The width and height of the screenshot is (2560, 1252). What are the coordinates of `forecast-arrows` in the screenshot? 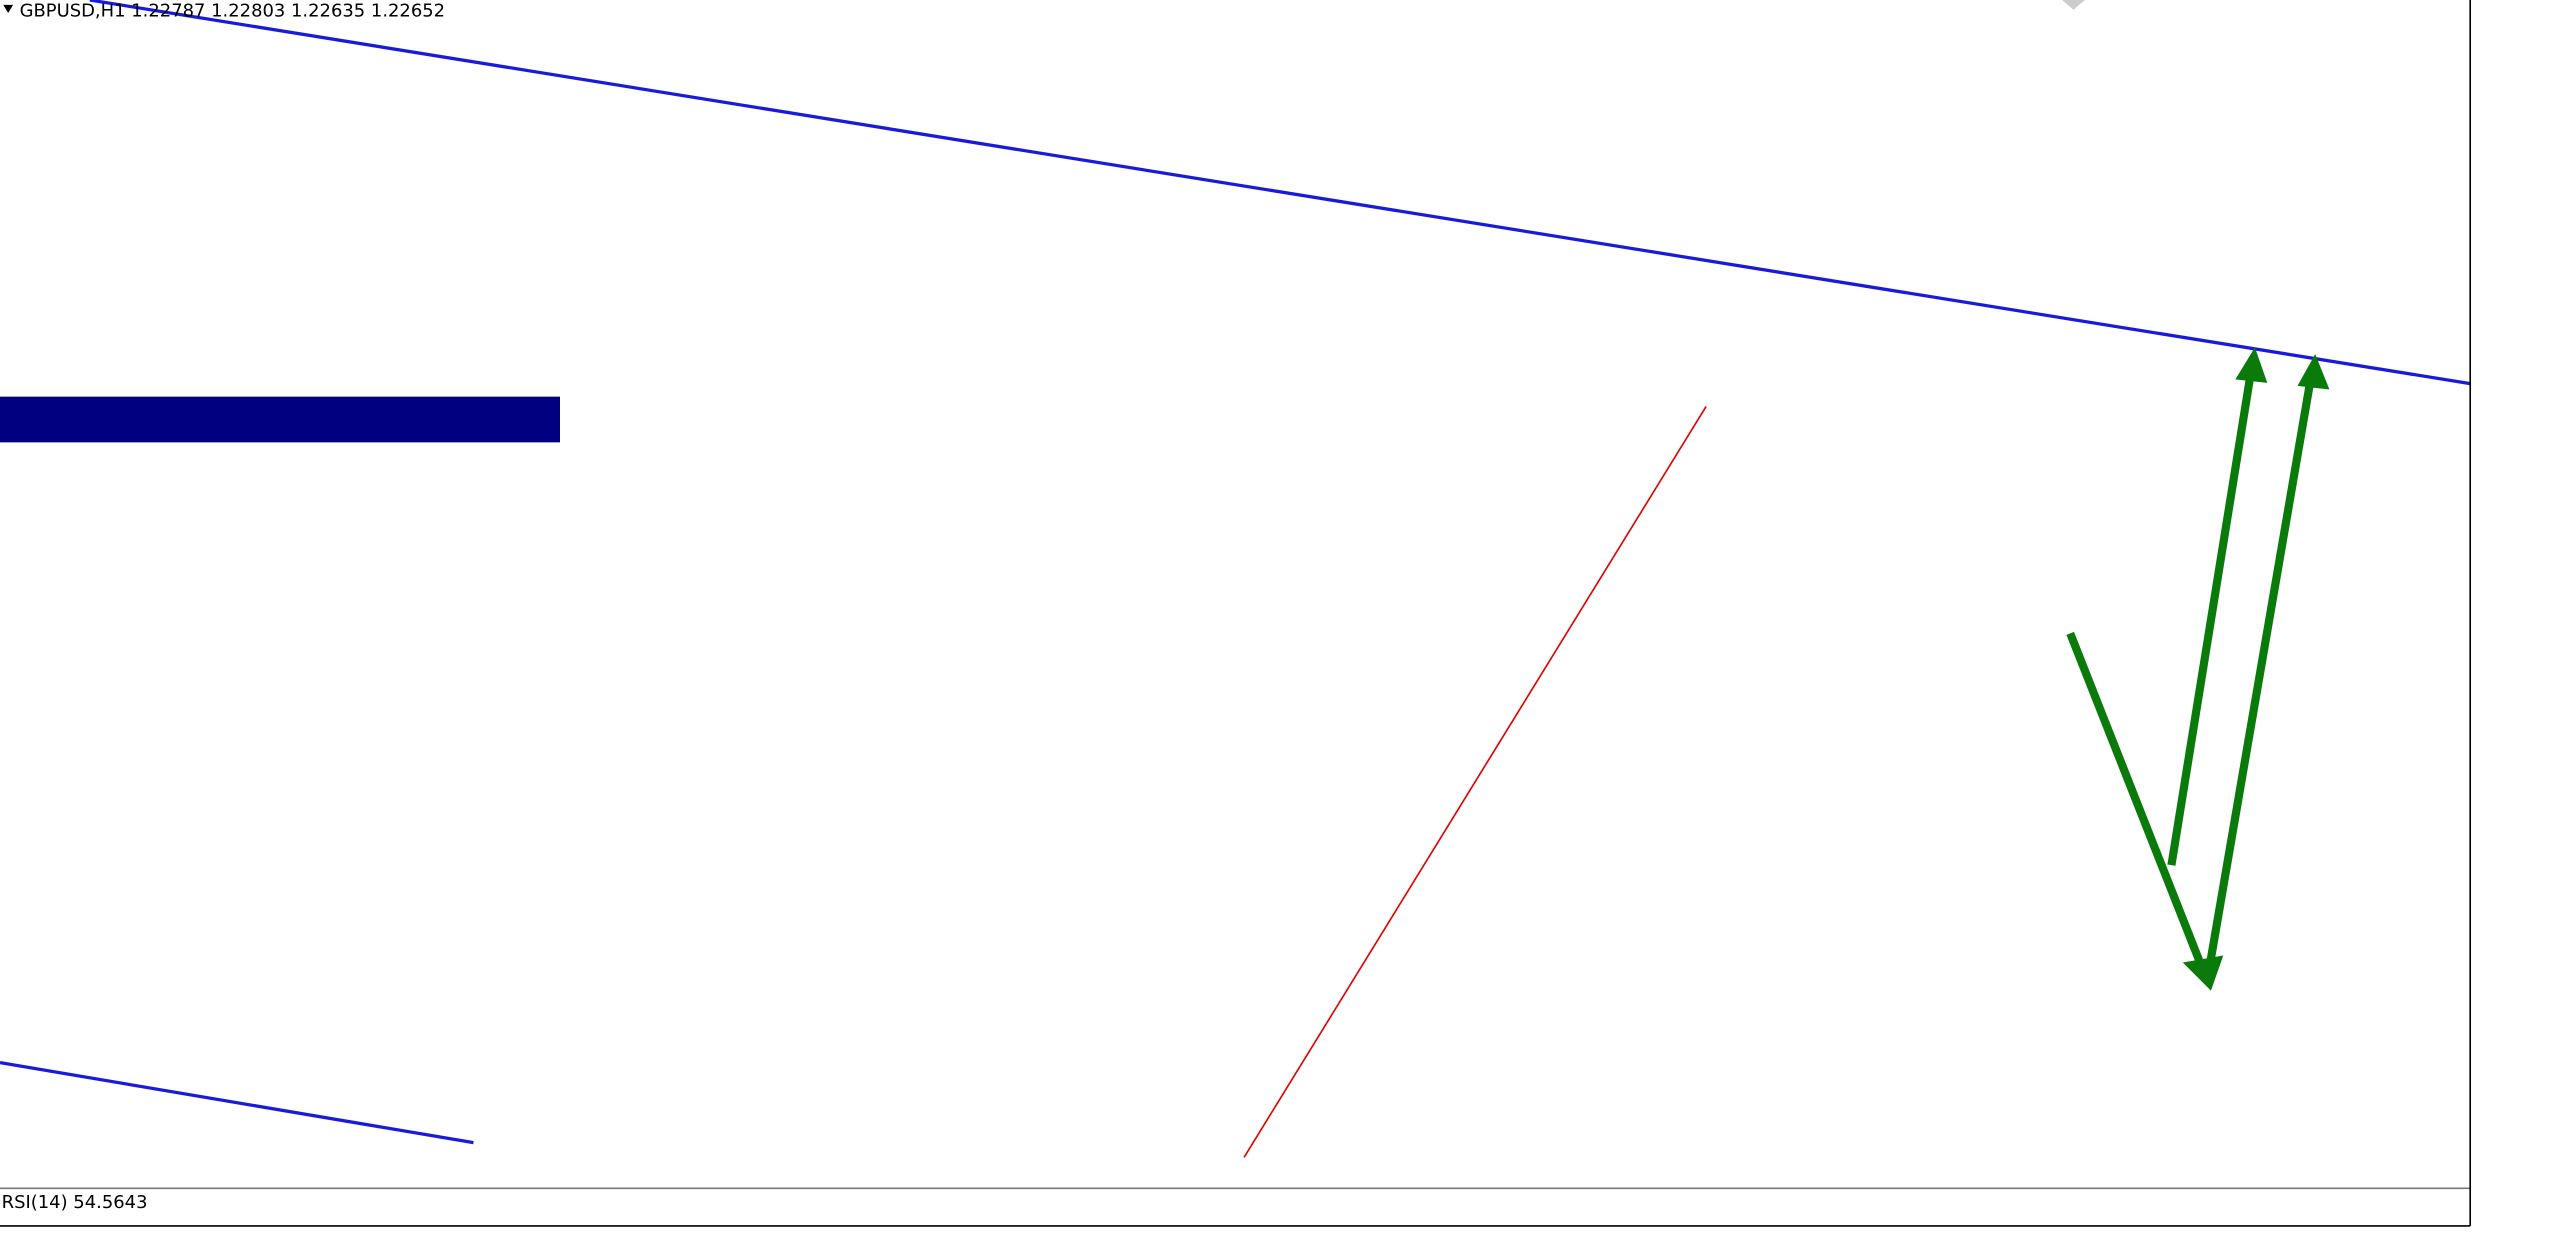 It's located at (2198, 669).